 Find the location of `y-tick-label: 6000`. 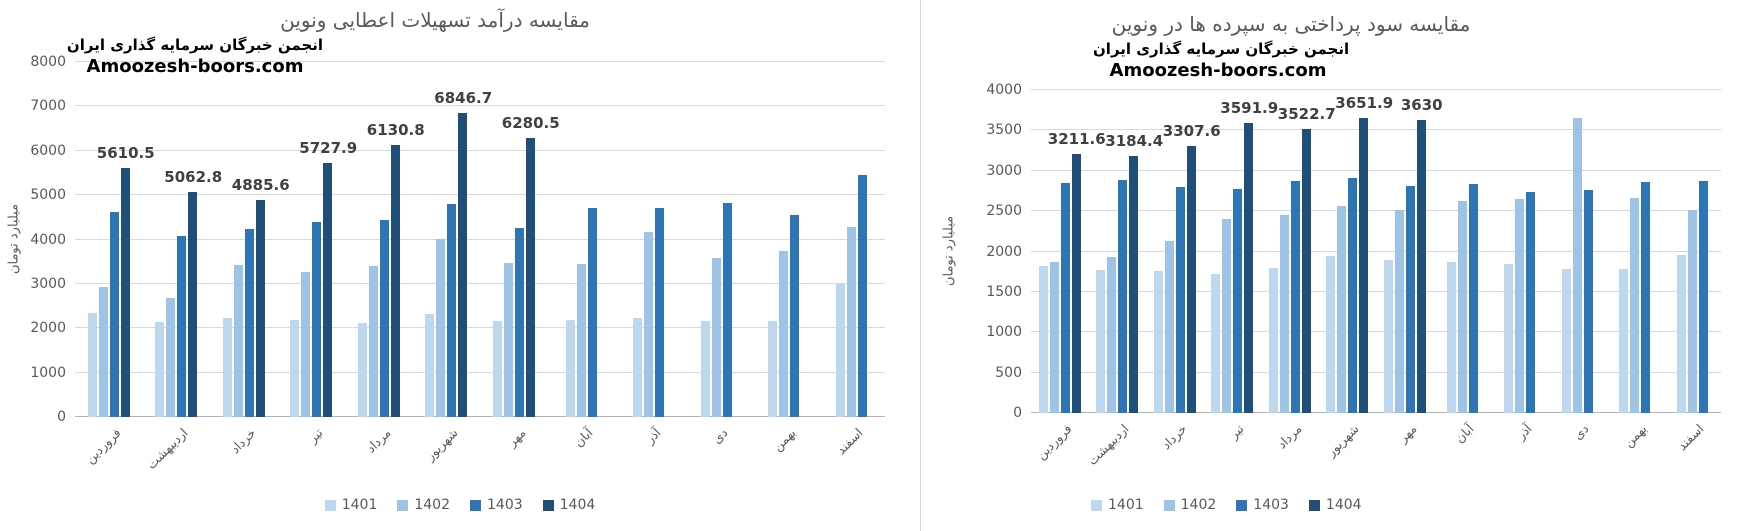

y-tick-label: 6000 is located at coordinates (48, 150).